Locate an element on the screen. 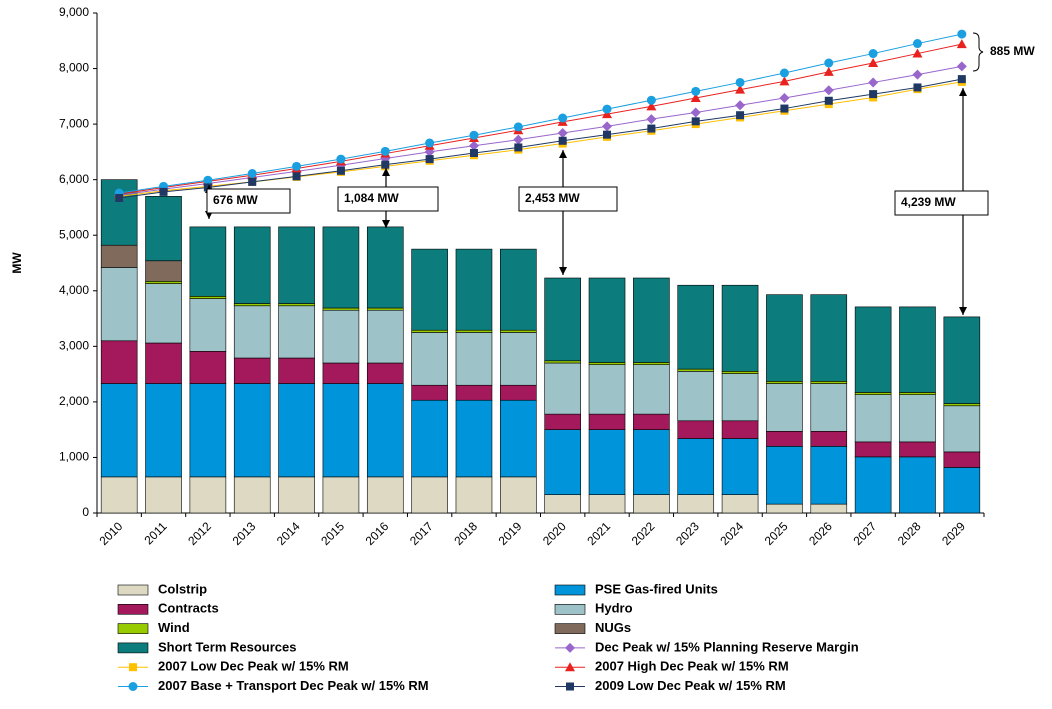  legend-label: 2007 High Dec Peak w/ 15% RM is located at coordinates (692, 666).